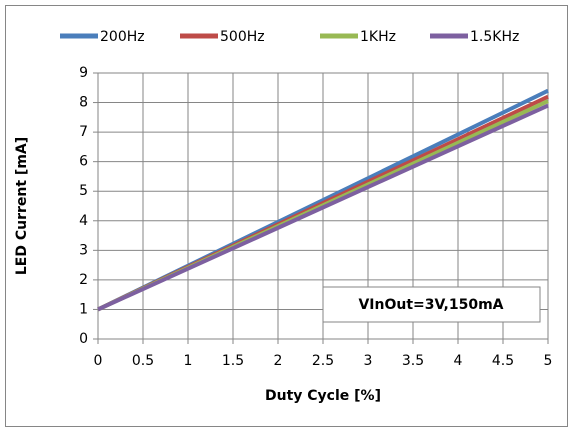 This screenshot has height=432, width=574. Describe the element at coordinates (83, 339) in the screenshot. I see `y-tick-label: 0` at that location.